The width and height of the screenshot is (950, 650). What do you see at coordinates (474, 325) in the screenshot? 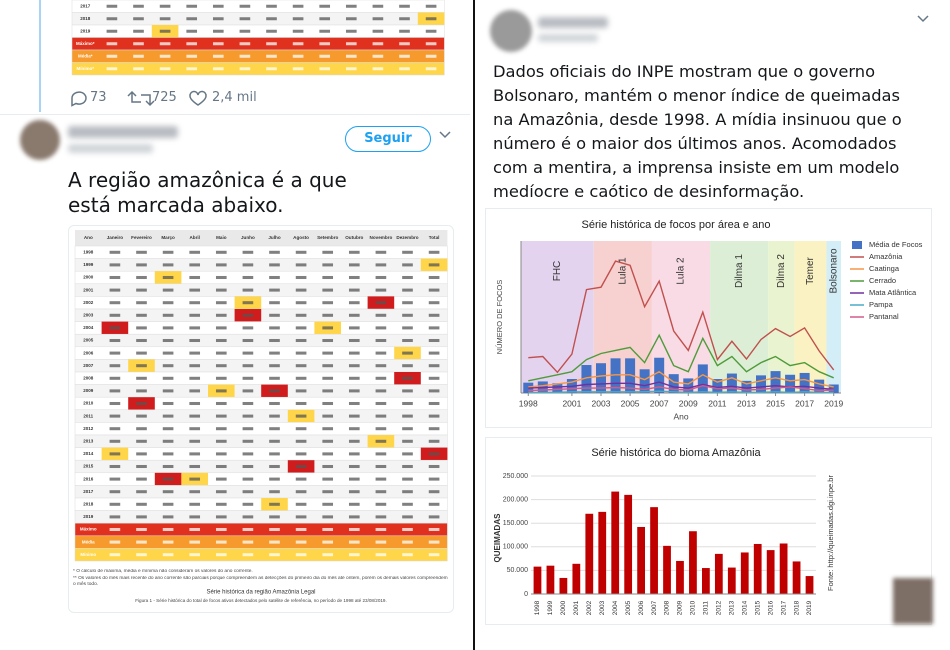
I see `divider` at bounding box center [474, 325].